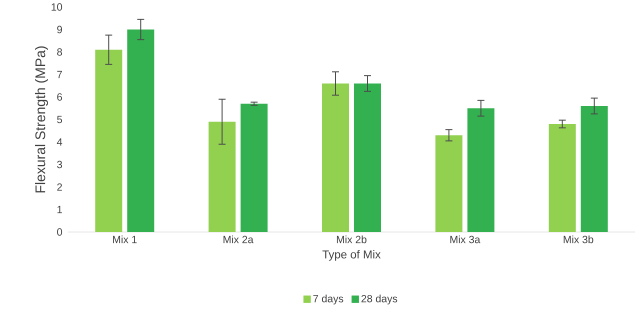 This screenshot has width=640, height=319. What do you see at coordinates (379, 299) in the screenshot?
I see `legend-label: 28 days` at bounding box center [379, 299].